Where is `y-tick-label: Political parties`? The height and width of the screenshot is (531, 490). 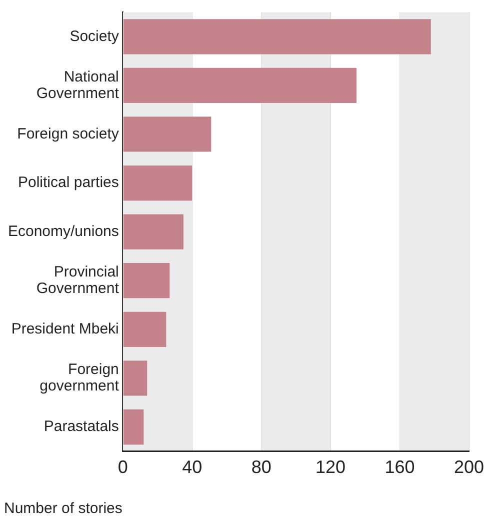 y-tick-label: Political parties is located at coordinates (68, 183).